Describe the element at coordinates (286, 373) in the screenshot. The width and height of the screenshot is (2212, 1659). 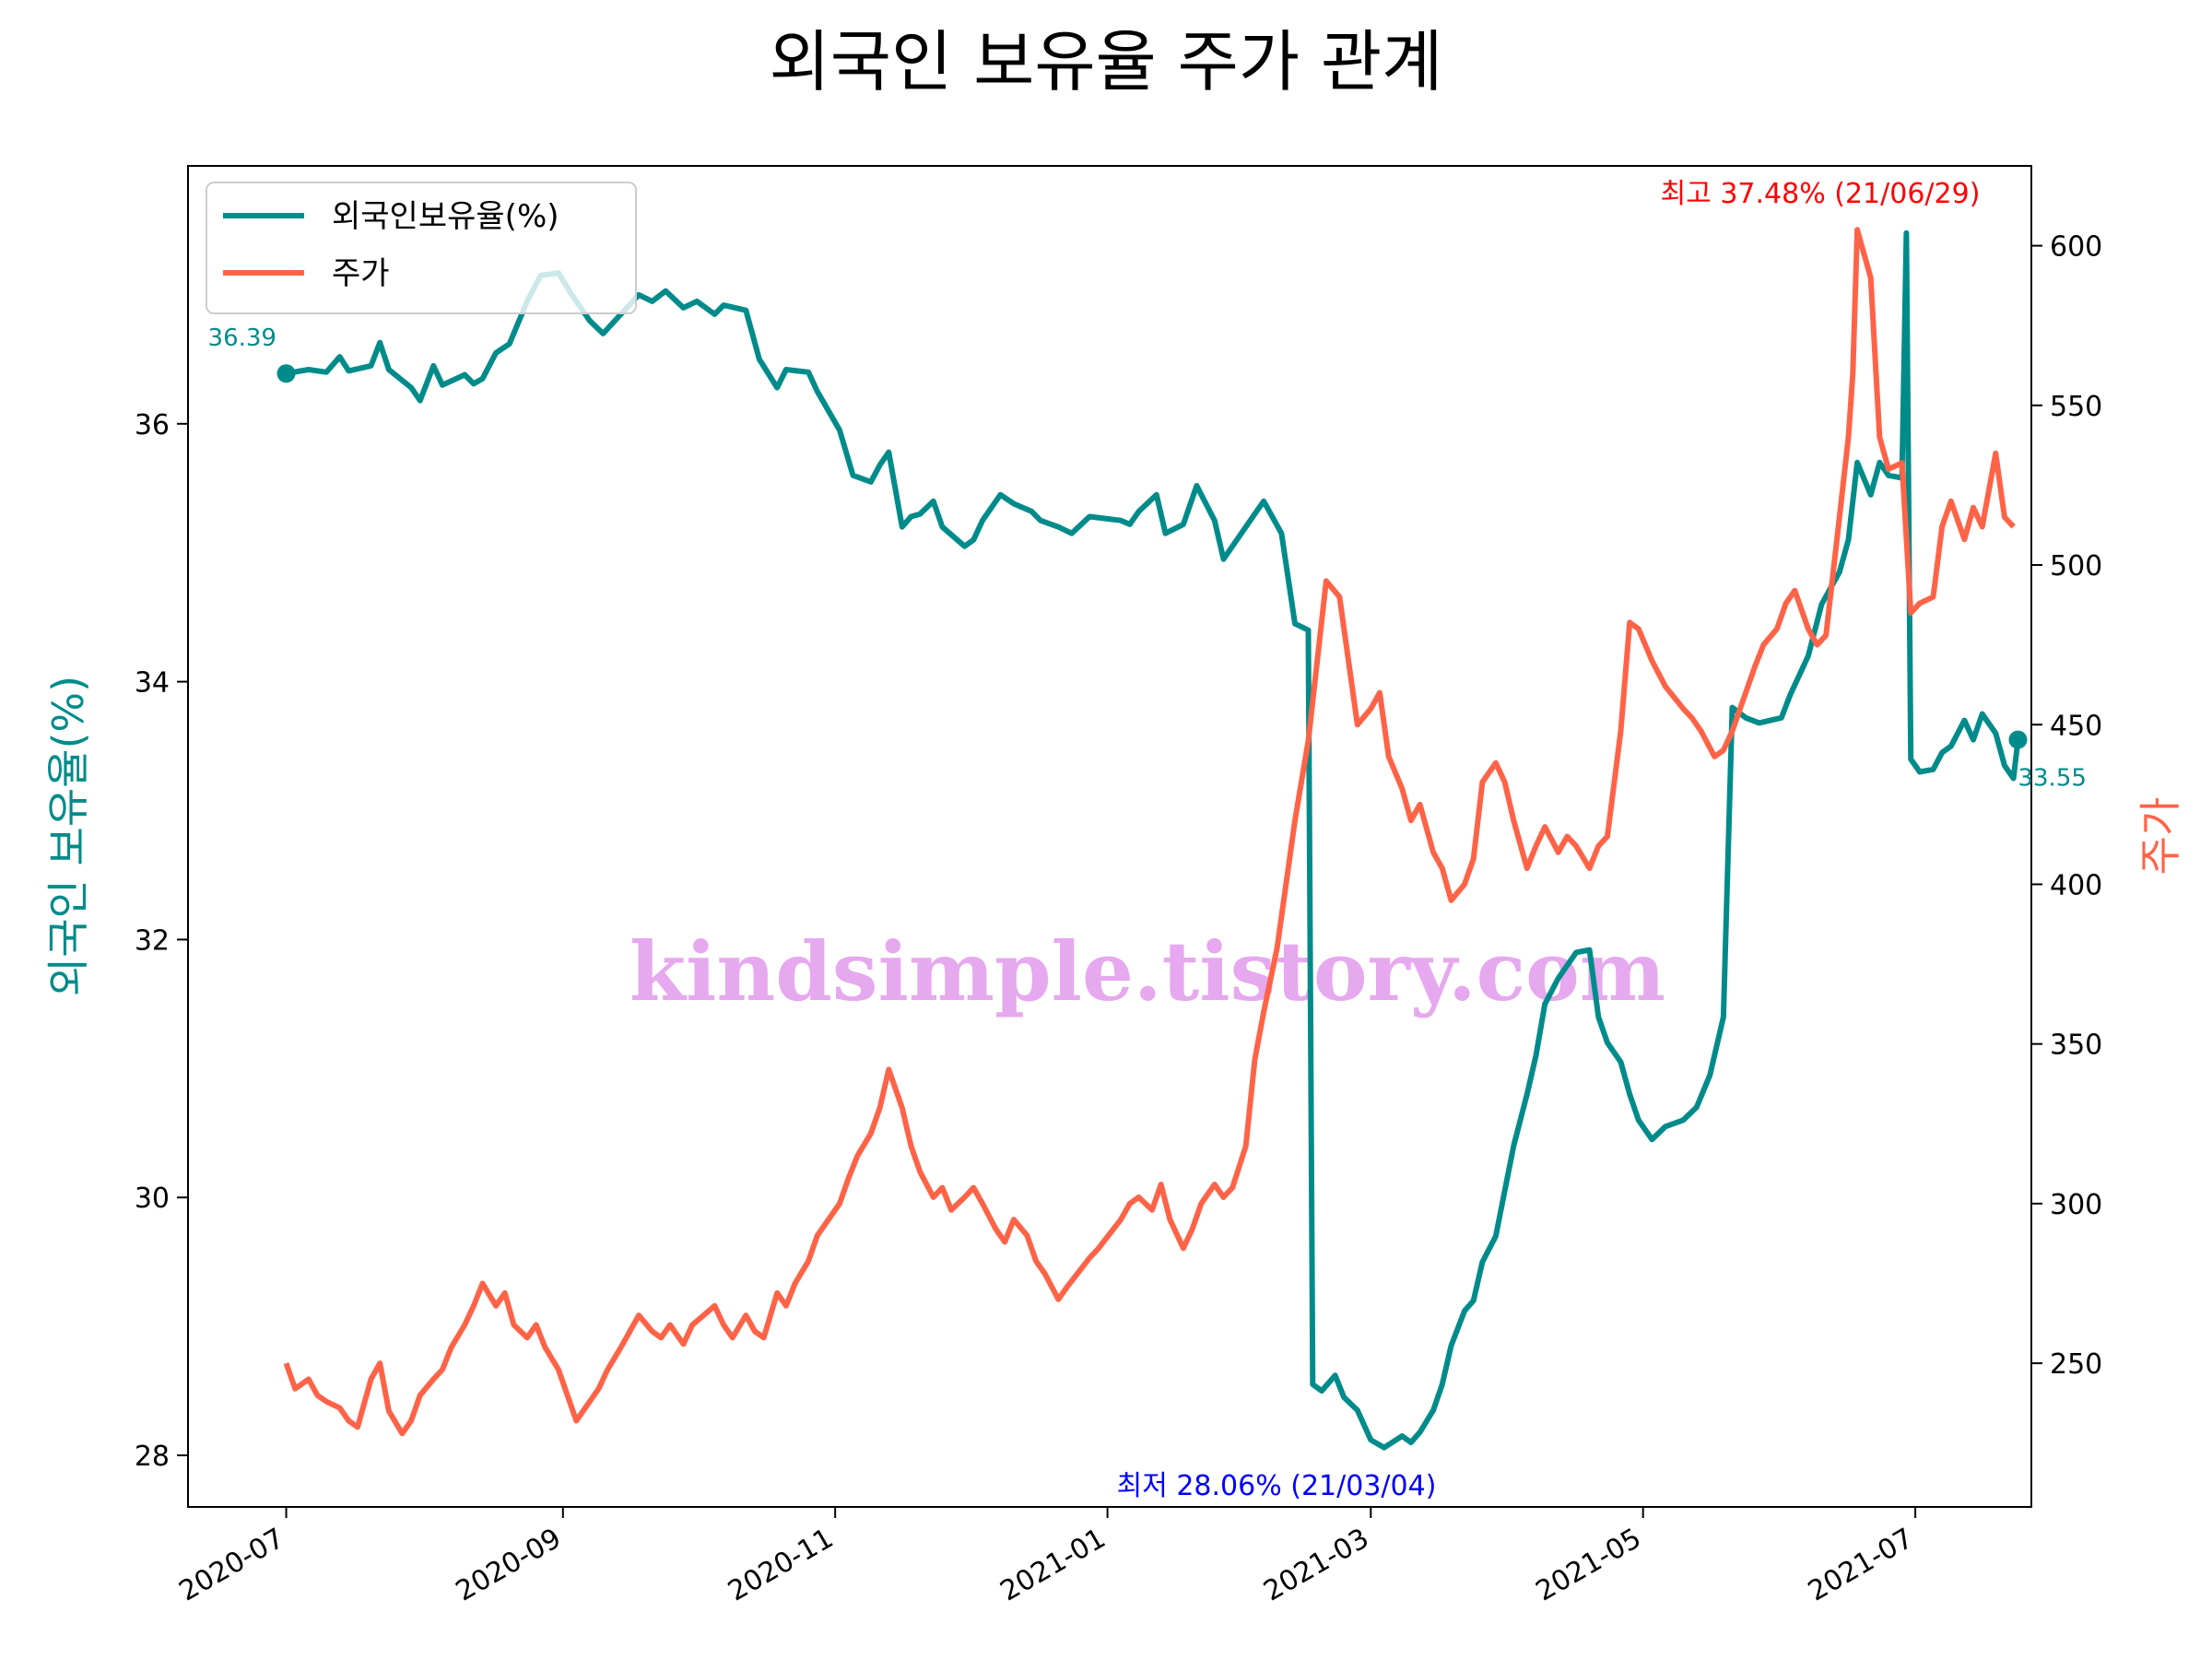
I see `start-point-marker` at that location.